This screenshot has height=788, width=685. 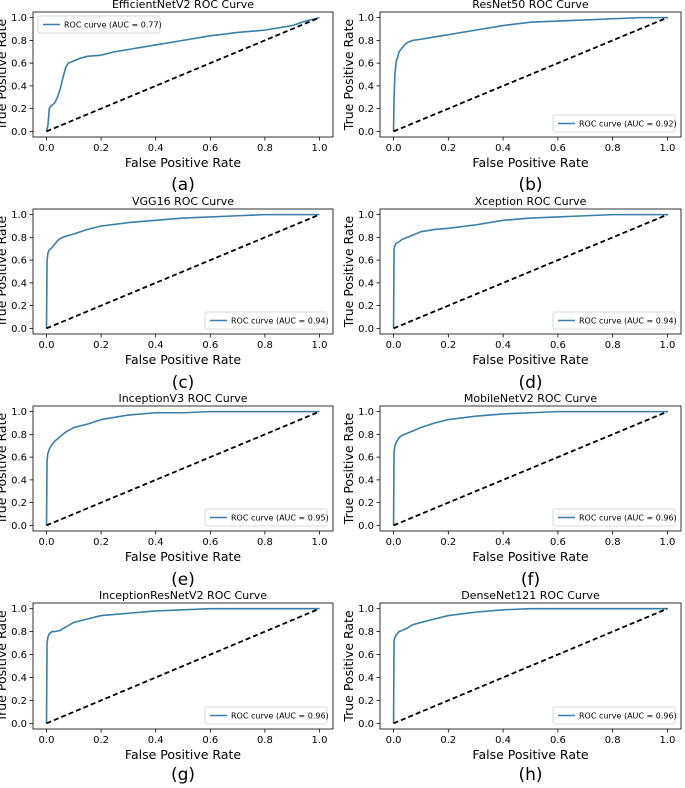 What do you see at coordinates (183, 595) in the screenshot?
I see `chart-title: InceptionResNetV2 ROC Curve` at bounding box center [183, 595].